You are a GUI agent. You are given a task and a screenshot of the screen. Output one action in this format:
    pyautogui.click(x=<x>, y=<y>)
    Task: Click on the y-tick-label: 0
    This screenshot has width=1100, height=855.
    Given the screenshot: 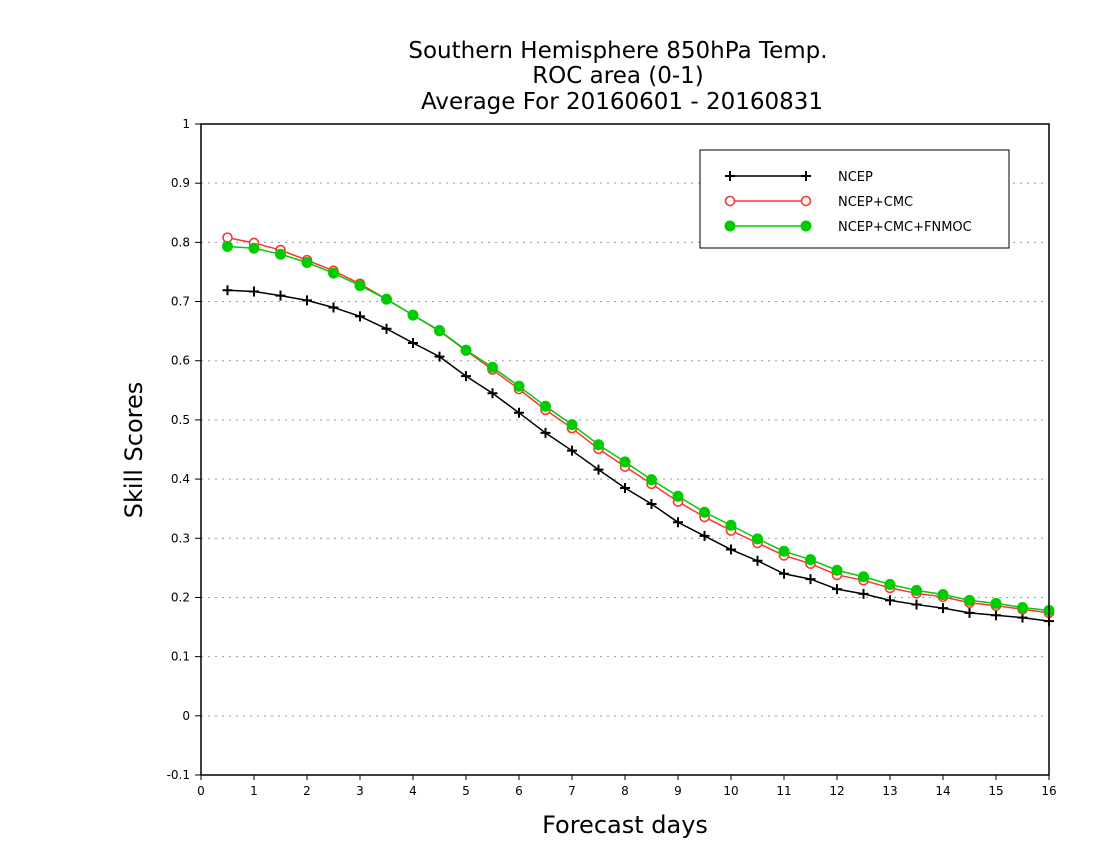 What is the action you would take?
    pyautogui.click(x=186, y=716)
    